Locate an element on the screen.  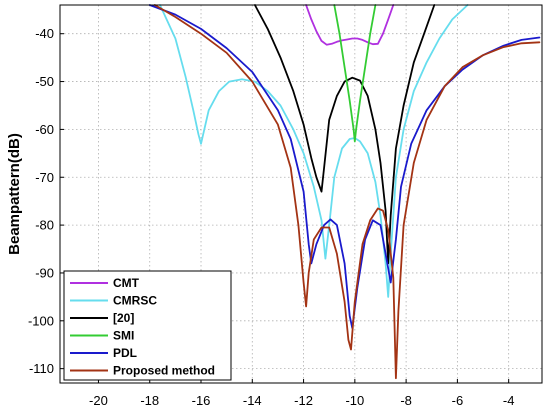
y-tick-label: -50 is located at coordinates (44, 81).